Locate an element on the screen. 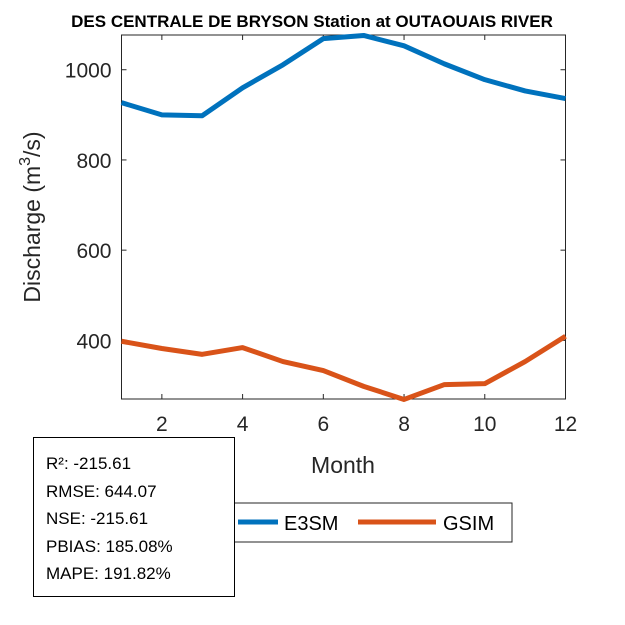 The height and width of the screenshot is (625, 625). stat-pbias: PBIAS: 185.08% is located at coordinates (109, 546).